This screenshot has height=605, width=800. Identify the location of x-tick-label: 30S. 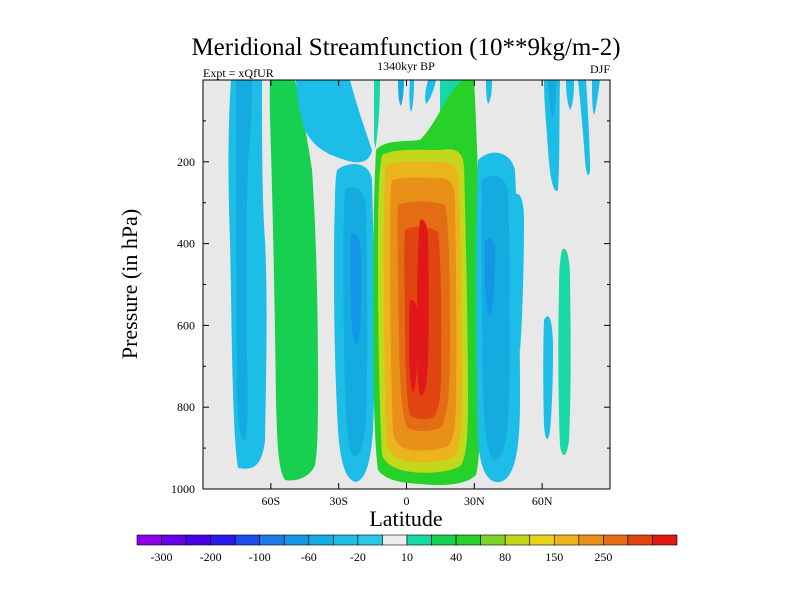
(338, 501).